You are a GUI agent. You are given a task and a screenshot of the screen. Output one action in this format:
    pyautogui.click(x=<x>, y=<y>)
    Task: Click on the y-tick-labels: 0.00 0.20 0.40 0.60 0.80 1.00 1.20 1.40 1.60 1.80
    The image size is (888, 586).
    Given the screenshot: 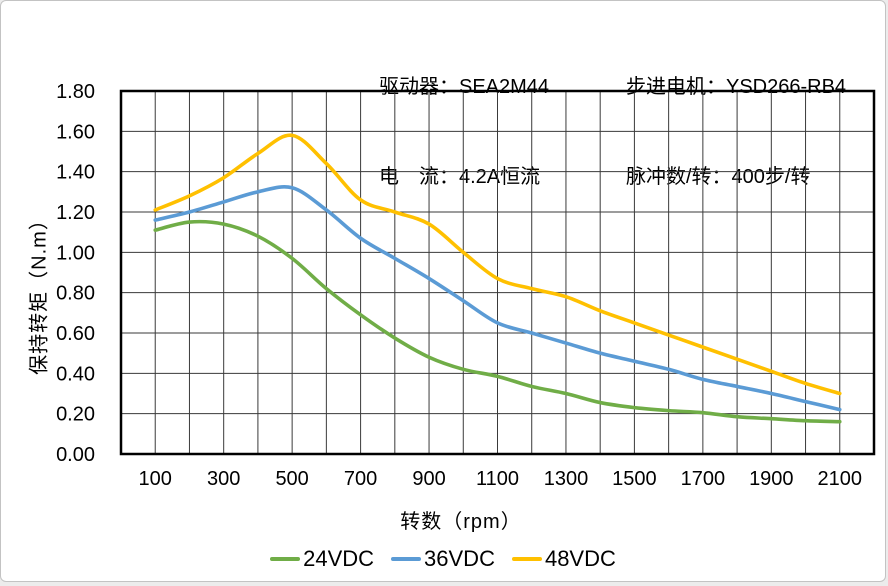 What is the action you would take?
    pyautogui.click(x=75, y=273)
    